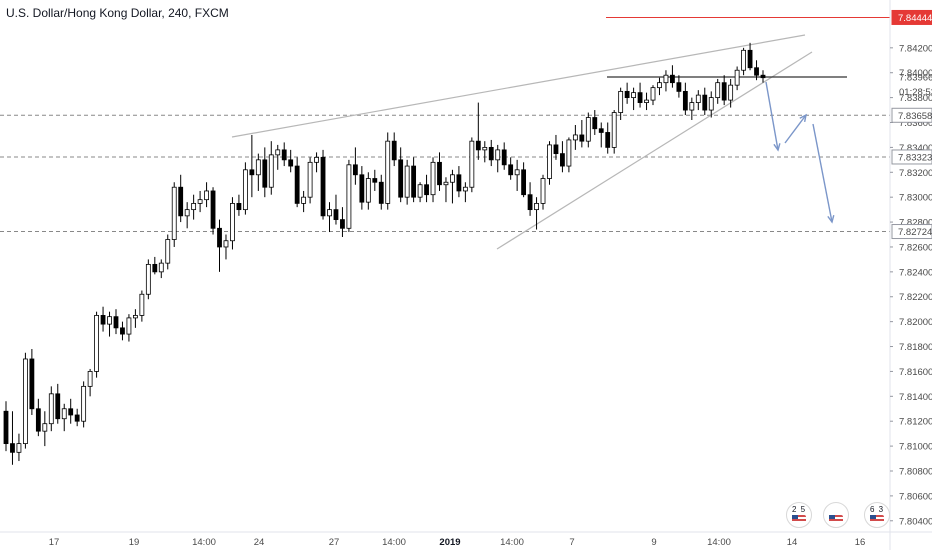  Describe the element at coordinates (911, 17) in the screenshot. I see `price-line-label: 7.84444` at that location.